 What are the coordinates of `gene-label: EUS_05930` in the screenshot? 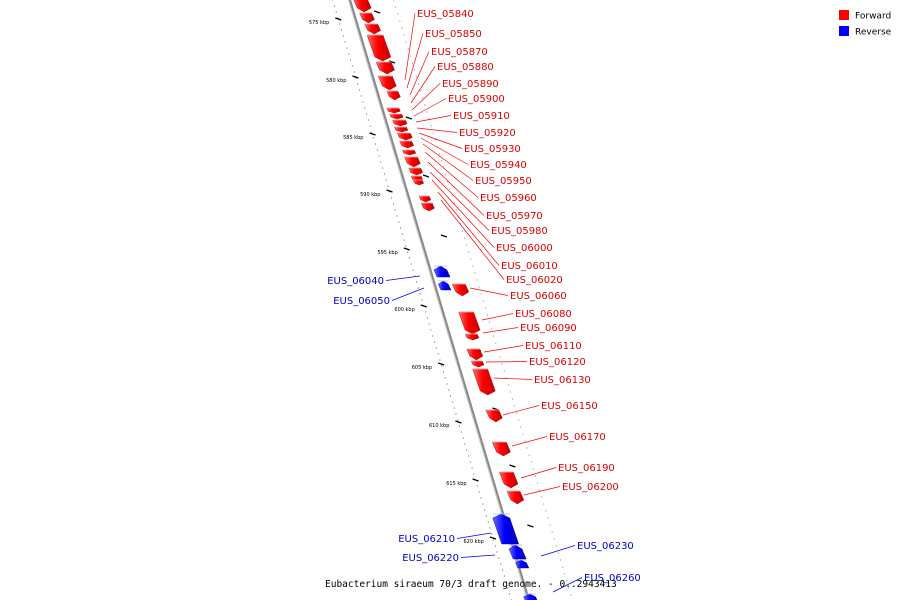 It's located at (492, 149).